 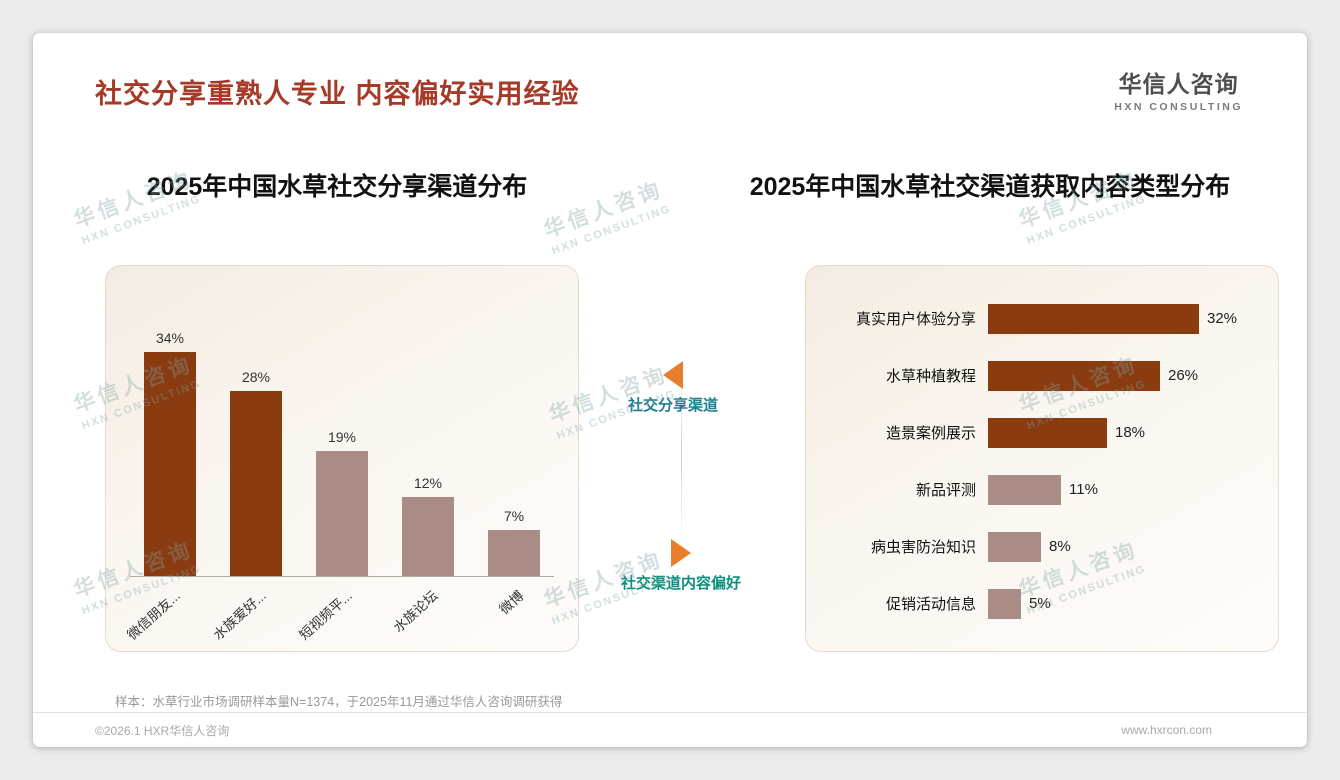 What do you see at coordinates (514, 516) in the screenshot?
I see `bar-value-label: 7%` at bounding box center [514, 516].